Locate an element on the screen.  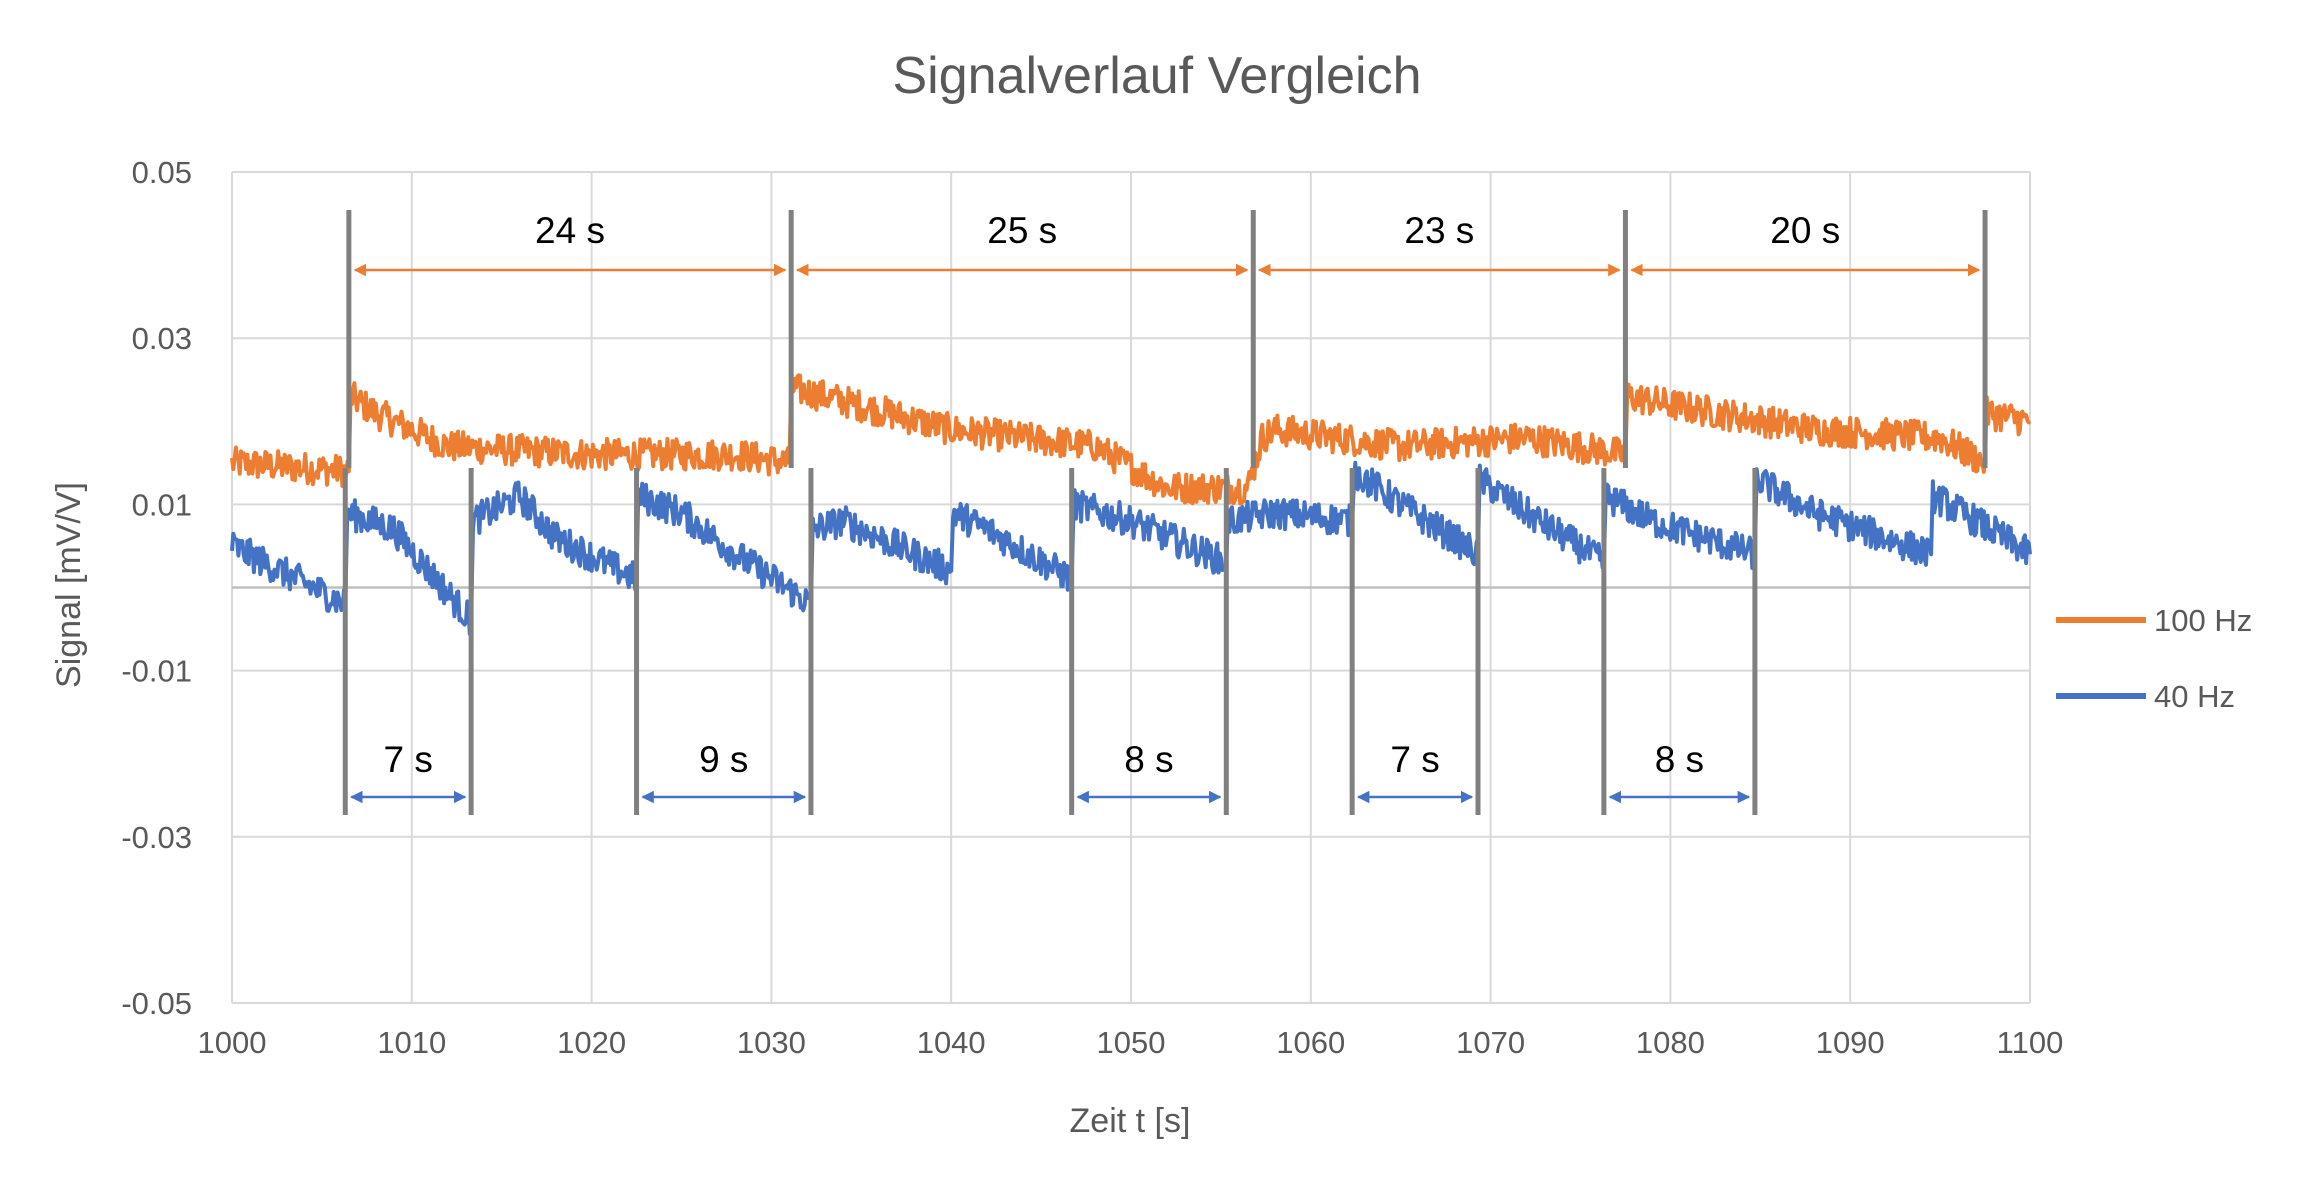
x-tick-label: 1000 is located at coordinates (232, 1042).